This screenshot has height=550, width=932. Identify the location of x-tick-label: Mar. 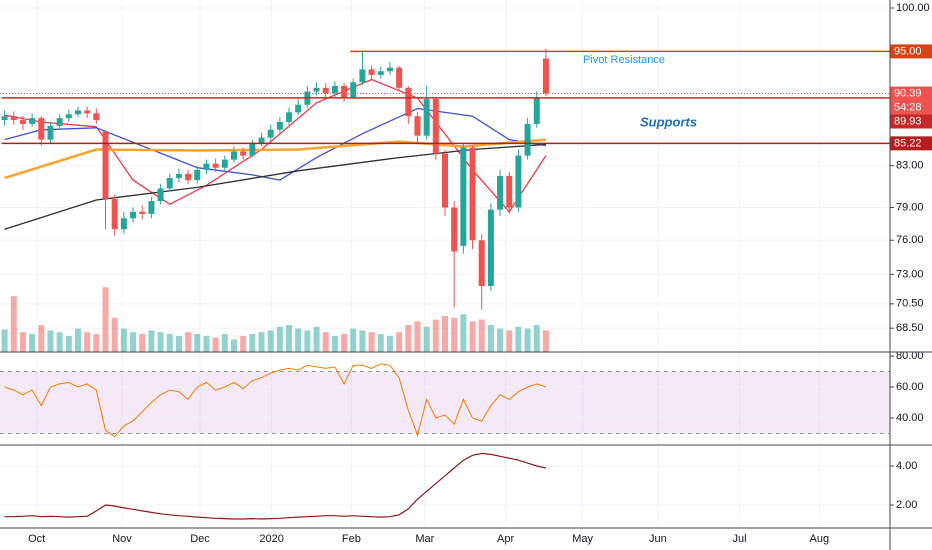
(424, 539).